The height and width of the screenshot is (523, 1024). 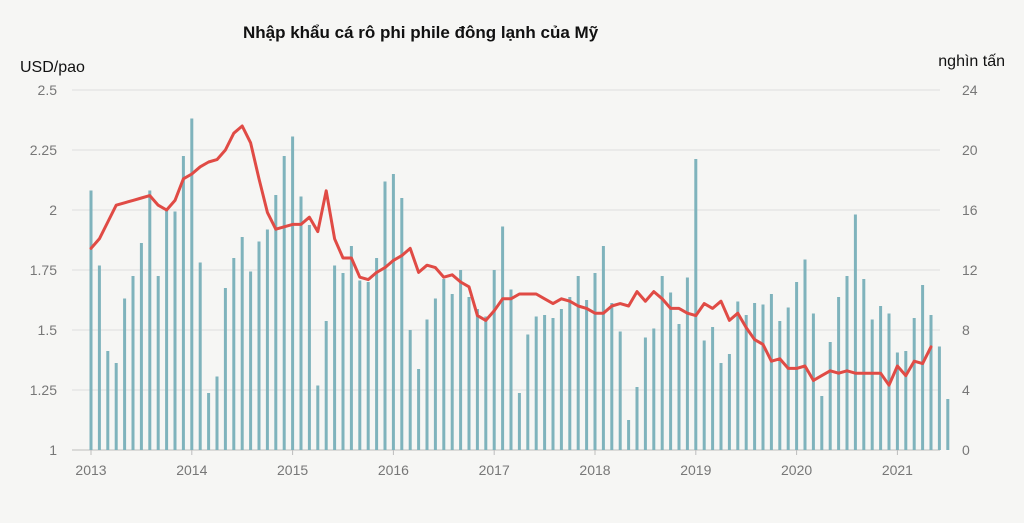 What do you see at coordinates (53, 450) in the screenshot?
I see `left-tick-label: 1` at bounding box center [53, 450].